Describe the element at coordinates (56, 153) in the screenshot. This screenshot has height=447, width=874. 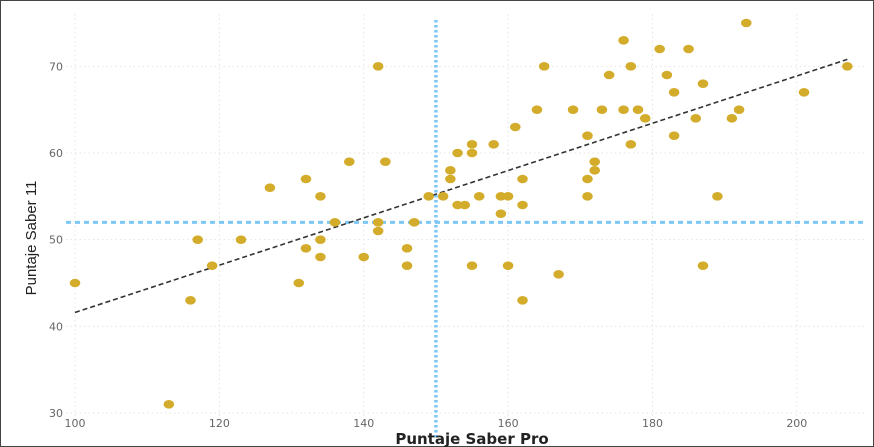
I see `y-tick-label: 60` at that location.